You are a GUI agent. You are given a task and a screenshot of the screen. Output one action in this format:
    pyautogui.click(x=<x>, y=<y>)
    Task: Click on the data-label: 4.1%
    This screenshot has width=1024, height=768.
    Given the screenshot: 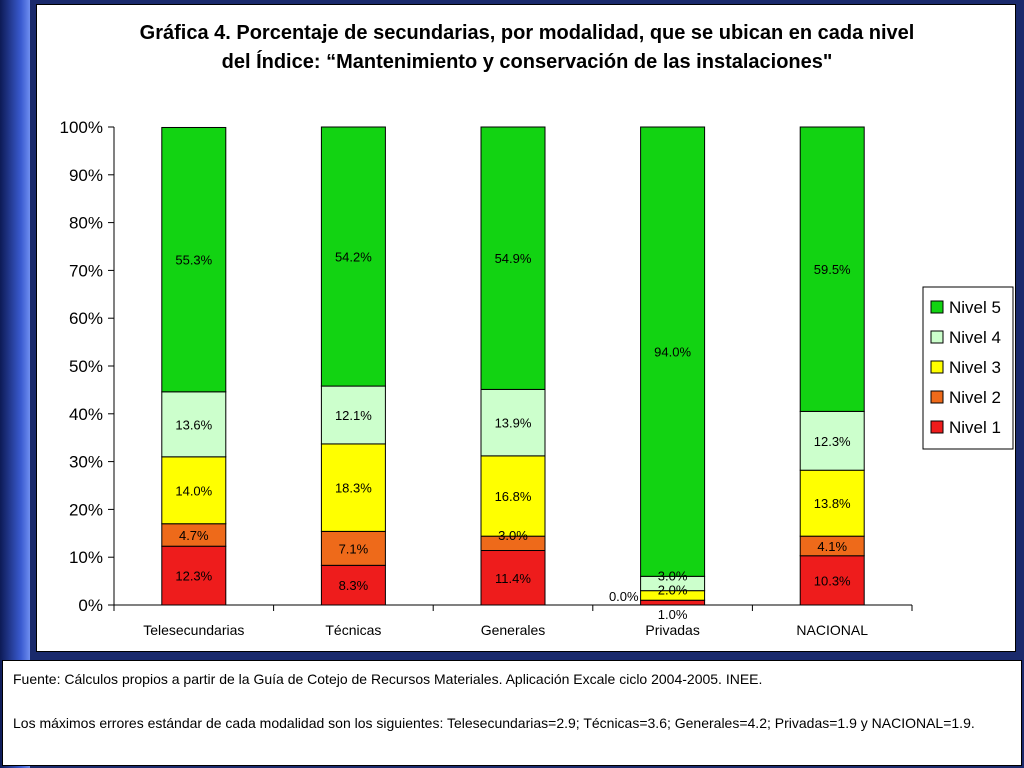 What is the action you would take?
    pyautogui.click(x=832, y=546)
    